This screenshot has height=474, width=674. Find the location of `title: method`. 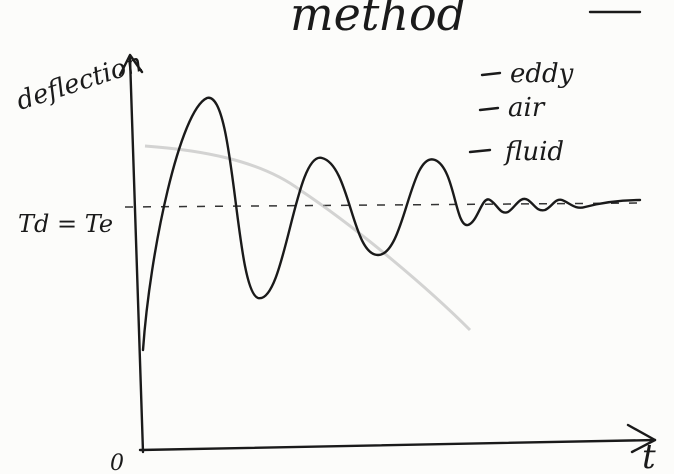

title: method is located at coordinates (378, 20).